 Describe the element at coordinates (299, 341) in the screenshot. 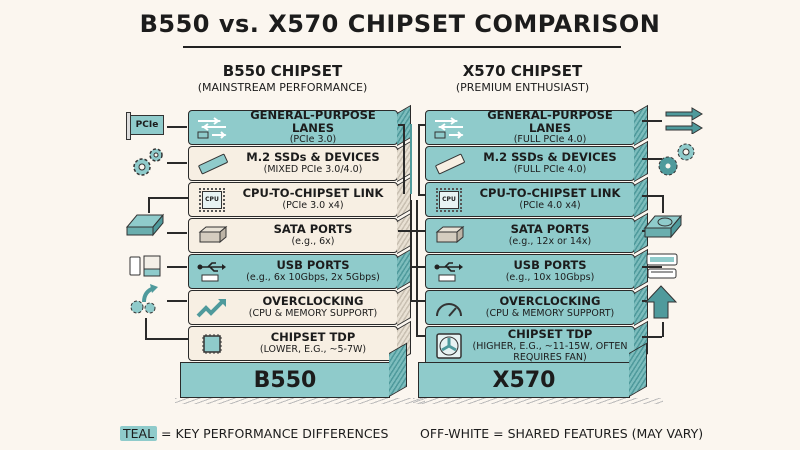

I see `b550-layer-tdp: CHIPSET TDP (LOWER, E.G., ~5-7W)` at that location.